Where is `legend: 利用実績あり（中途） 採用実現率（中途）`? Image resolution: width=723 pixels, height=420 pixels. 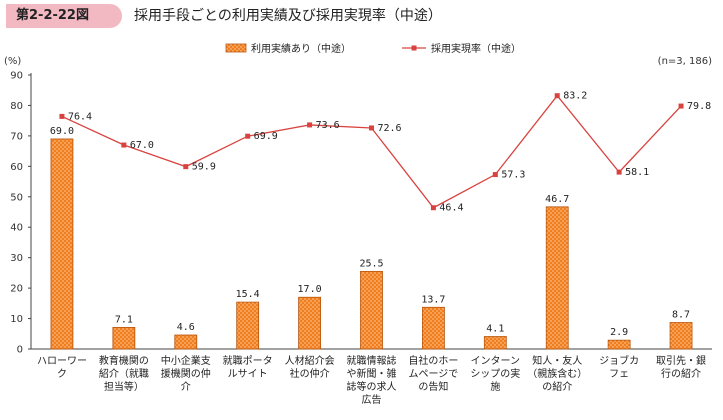
legend: 利用実績あり（中途） 採用実現率（中途） is located at coordinates (373, 48).